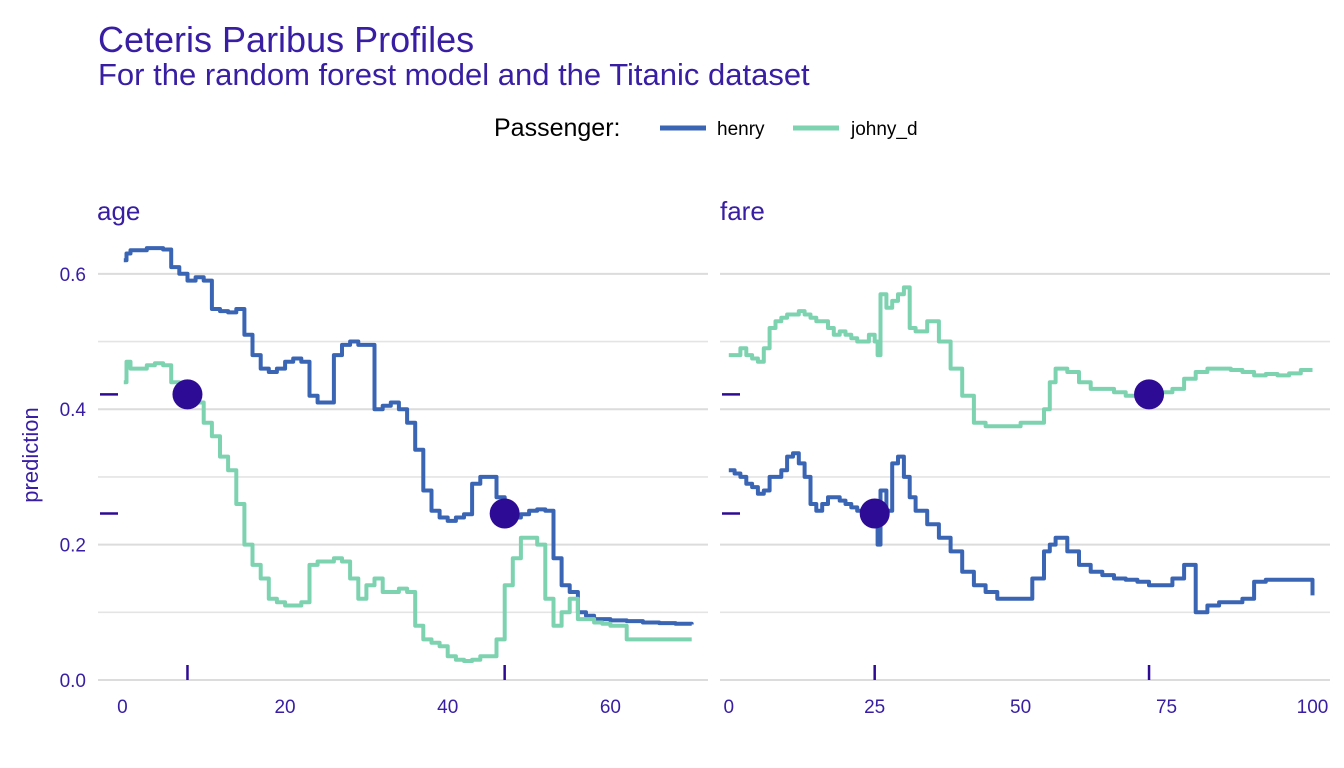  I want to click on legend-title: Passenger:, so click(557, 128).